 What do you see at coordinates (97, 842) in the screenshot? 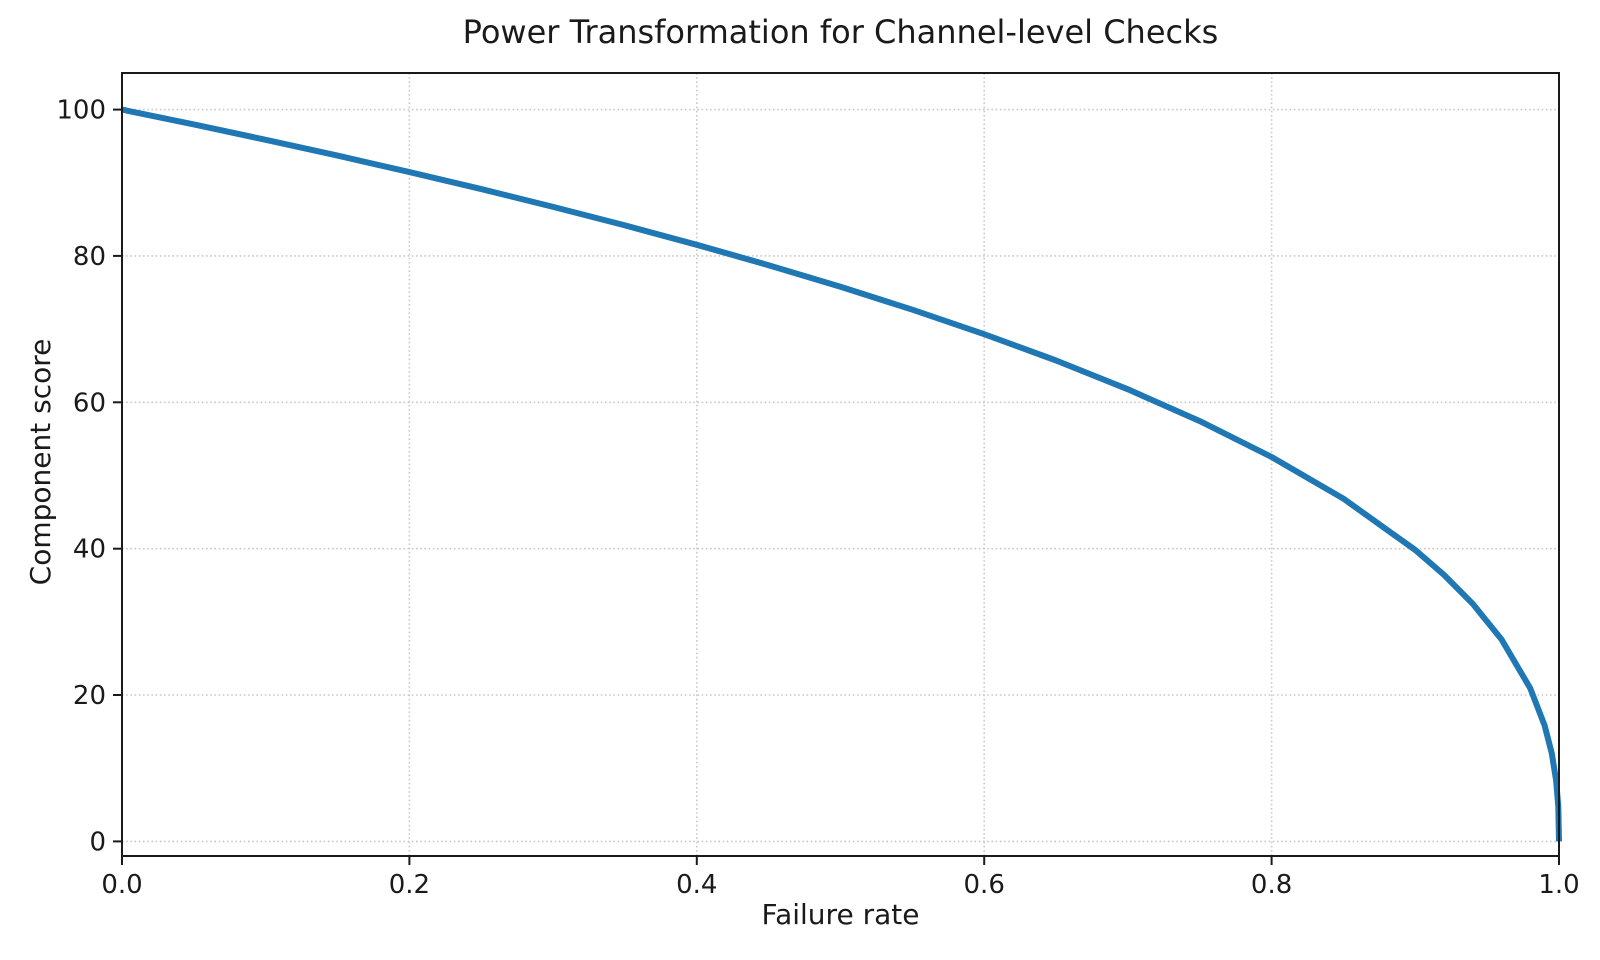
I see `y-tick-label: 0` at bounding box center [97, 842].